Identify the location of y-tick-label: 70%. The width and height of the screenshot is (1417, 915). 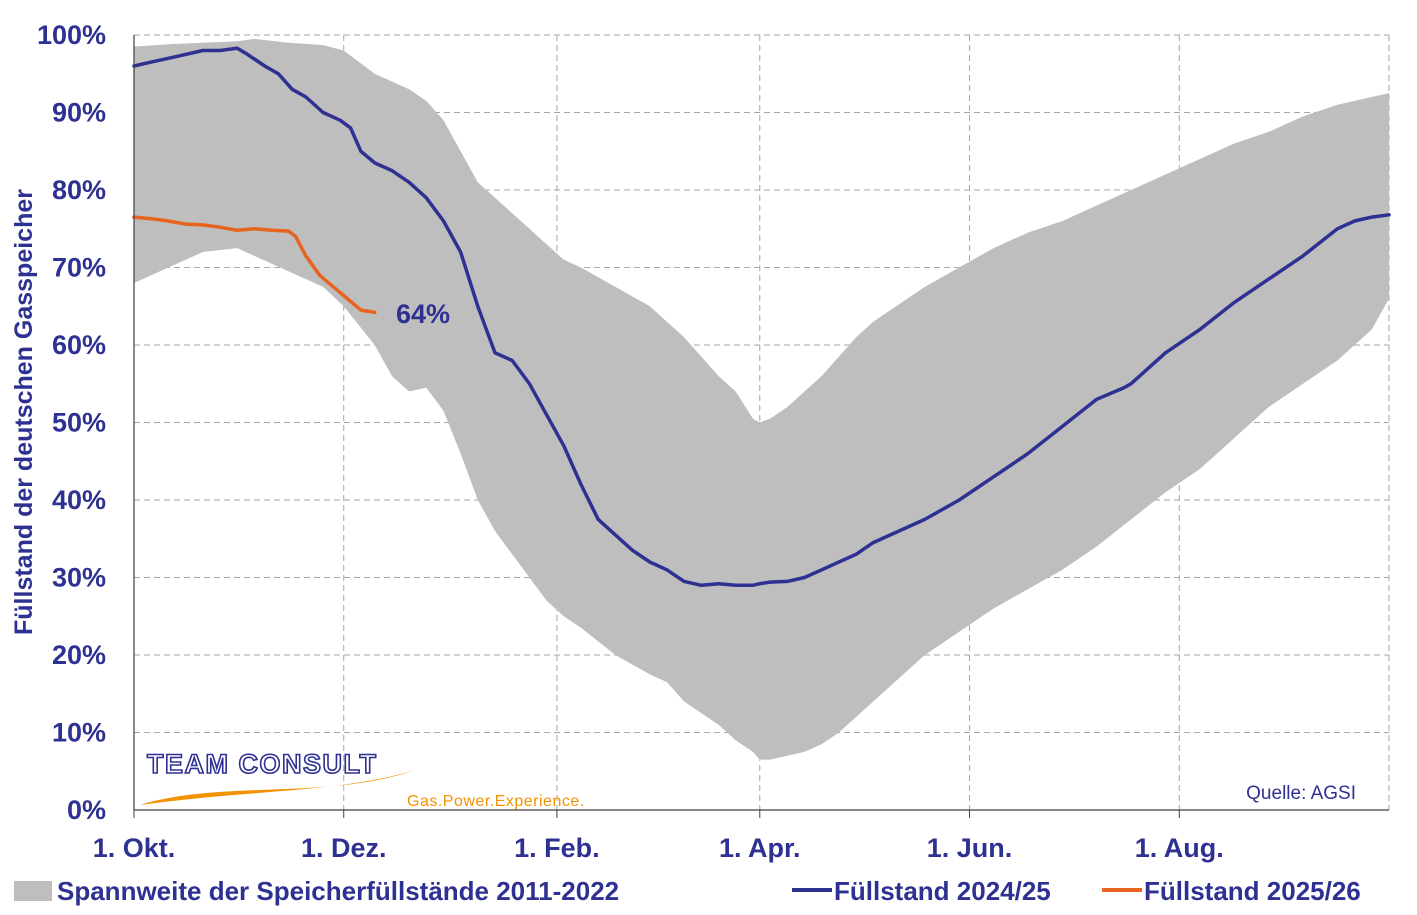
(79, 268).